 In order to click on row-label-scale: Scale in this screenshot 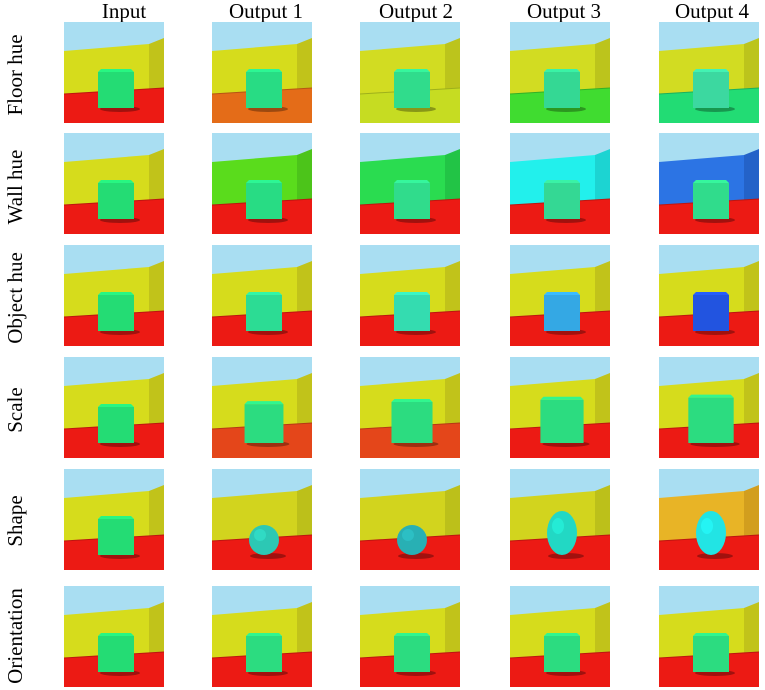, I will do `click(15, 410)`.